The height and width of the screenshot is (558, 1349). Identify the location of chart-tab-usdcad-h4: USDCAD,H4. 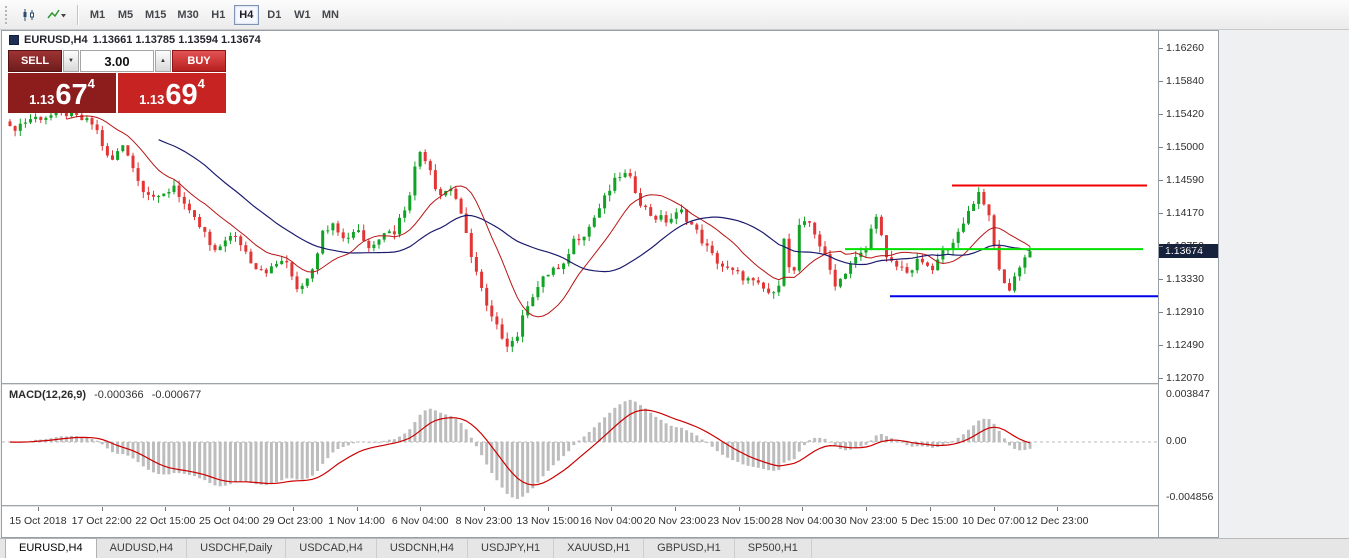
(331, 548).